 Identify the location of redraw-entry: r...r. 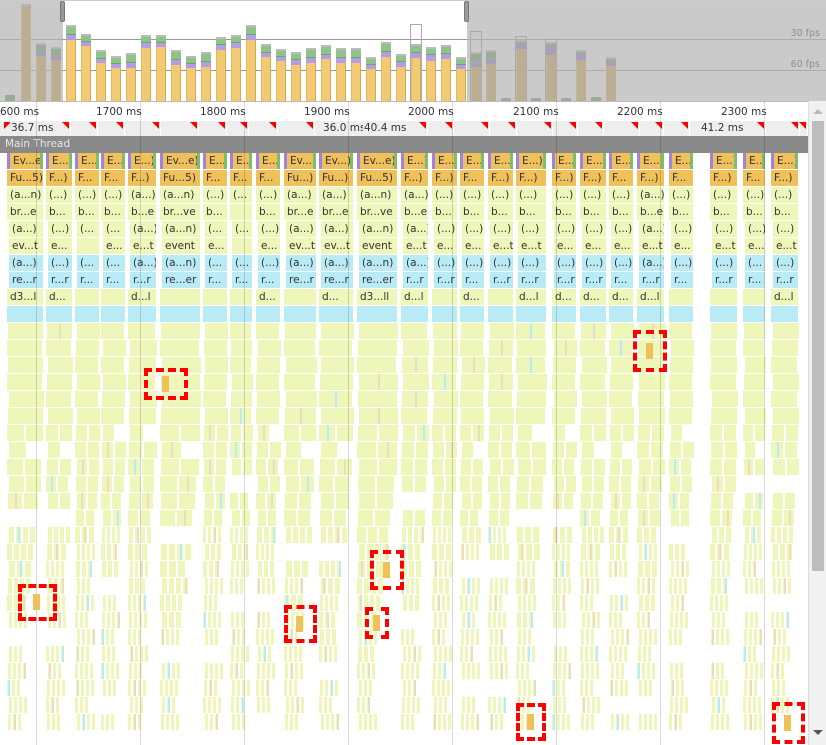
(565, 280).